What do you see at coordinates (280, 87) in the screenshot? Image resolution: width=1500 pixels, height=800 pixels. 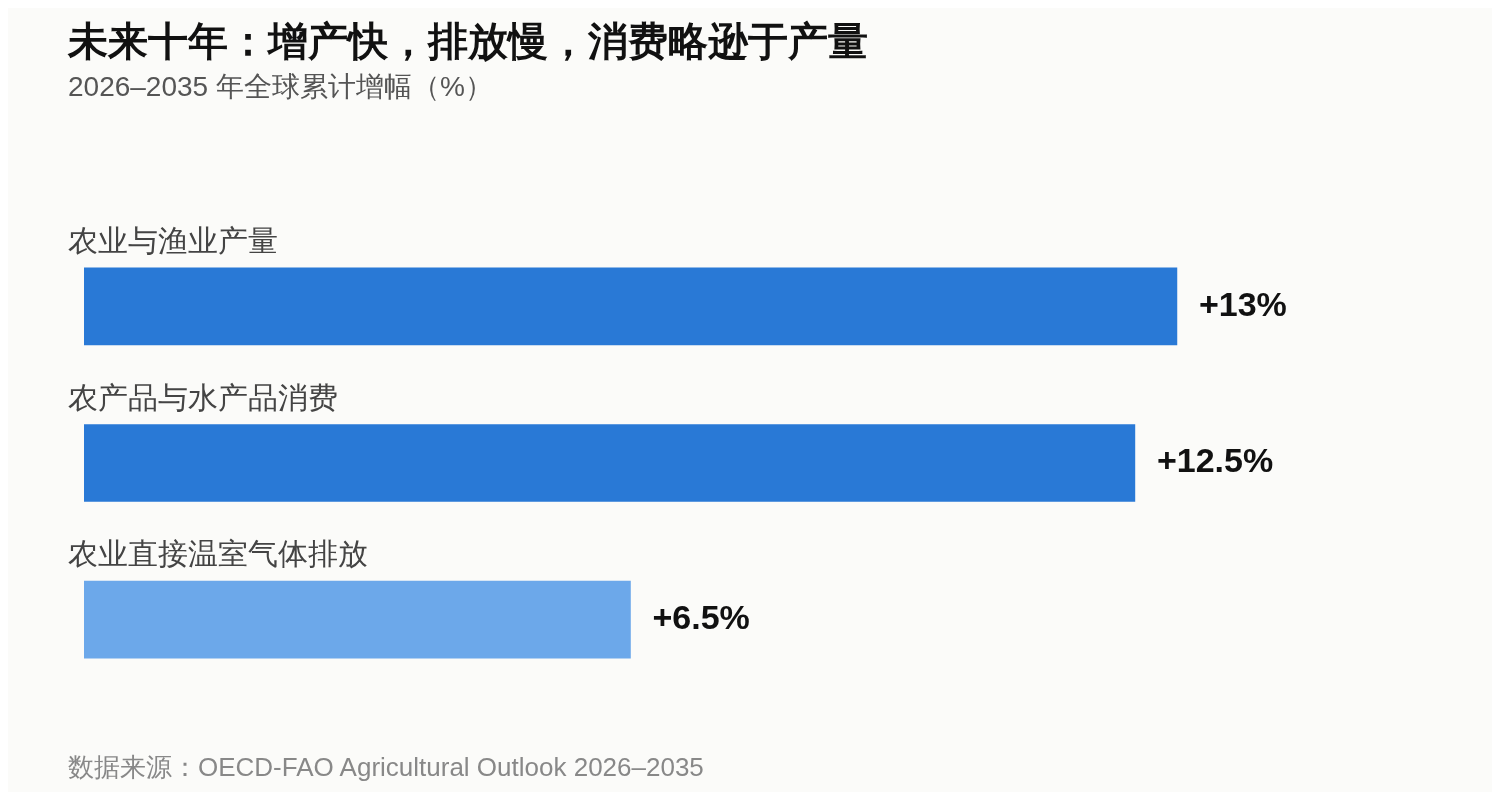 I see `chart-subtitle: 2026–2035 年全球累计增幅（%）` at bounding box center [280, 87].